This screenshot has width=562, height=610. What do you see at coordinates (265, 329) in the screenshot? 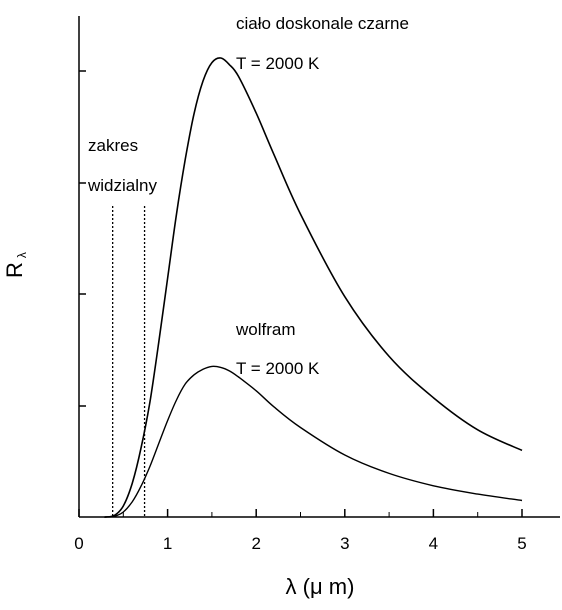
I see `tungsten-annotation-line1: wolfram` at bounding box center [265, 329].